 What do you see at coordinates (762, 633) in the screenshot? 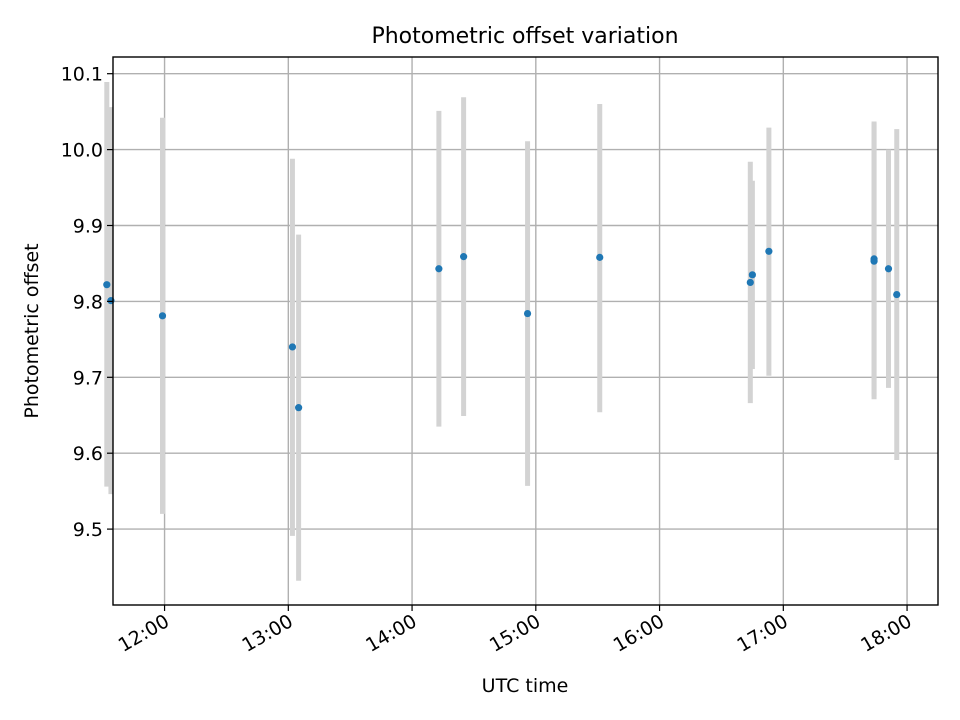
I see `x-tick-label: 17:00` at bounding box center [762, 633].